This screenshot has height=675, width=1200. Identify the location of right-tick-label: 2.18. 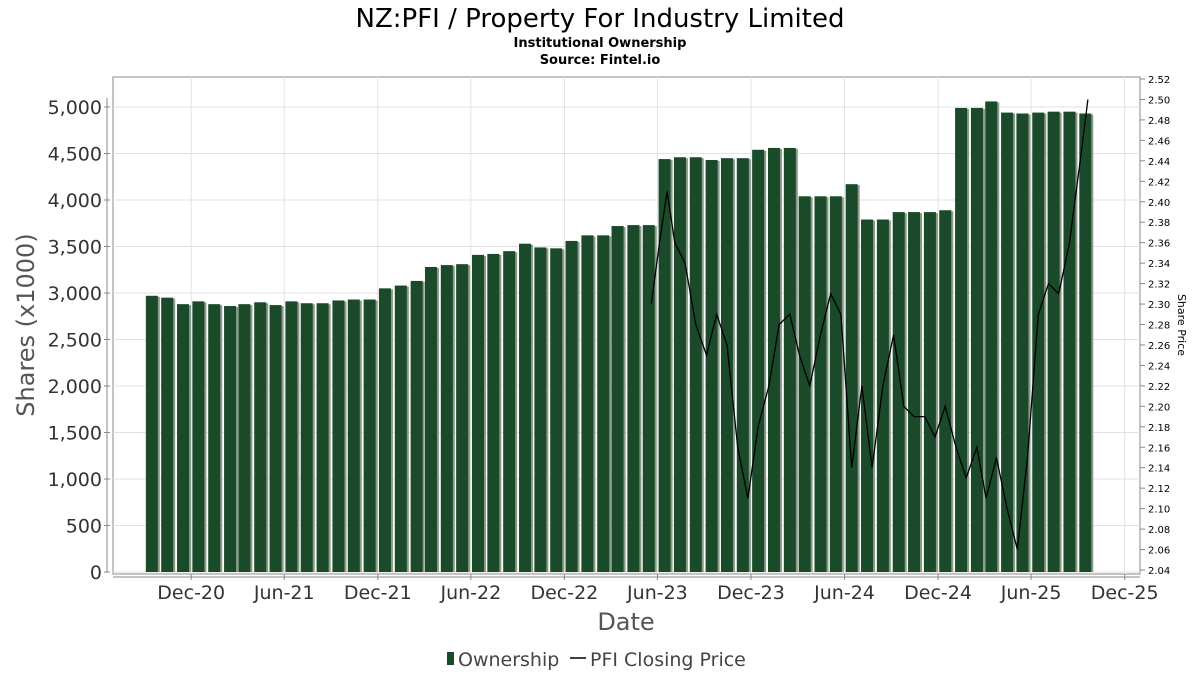
(1159, 428).